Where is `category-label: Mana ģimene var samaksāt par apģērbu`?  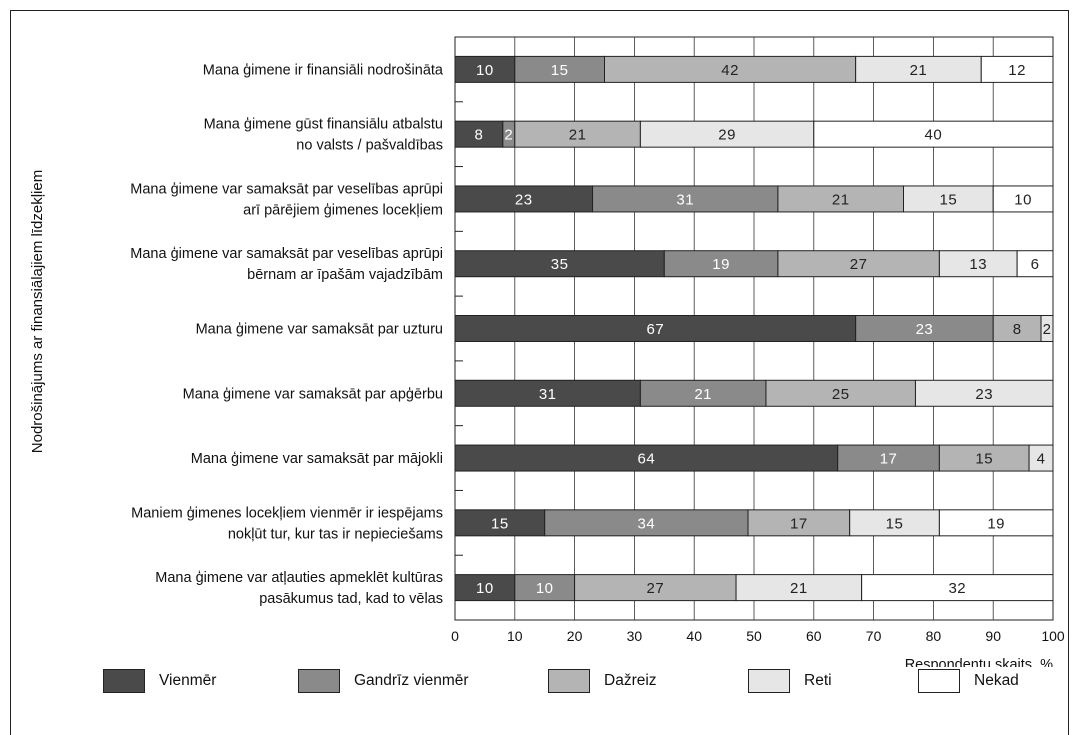 category-label: Mana ģimene var samaksāt par apģērbu is located at coordinates (313, 394).